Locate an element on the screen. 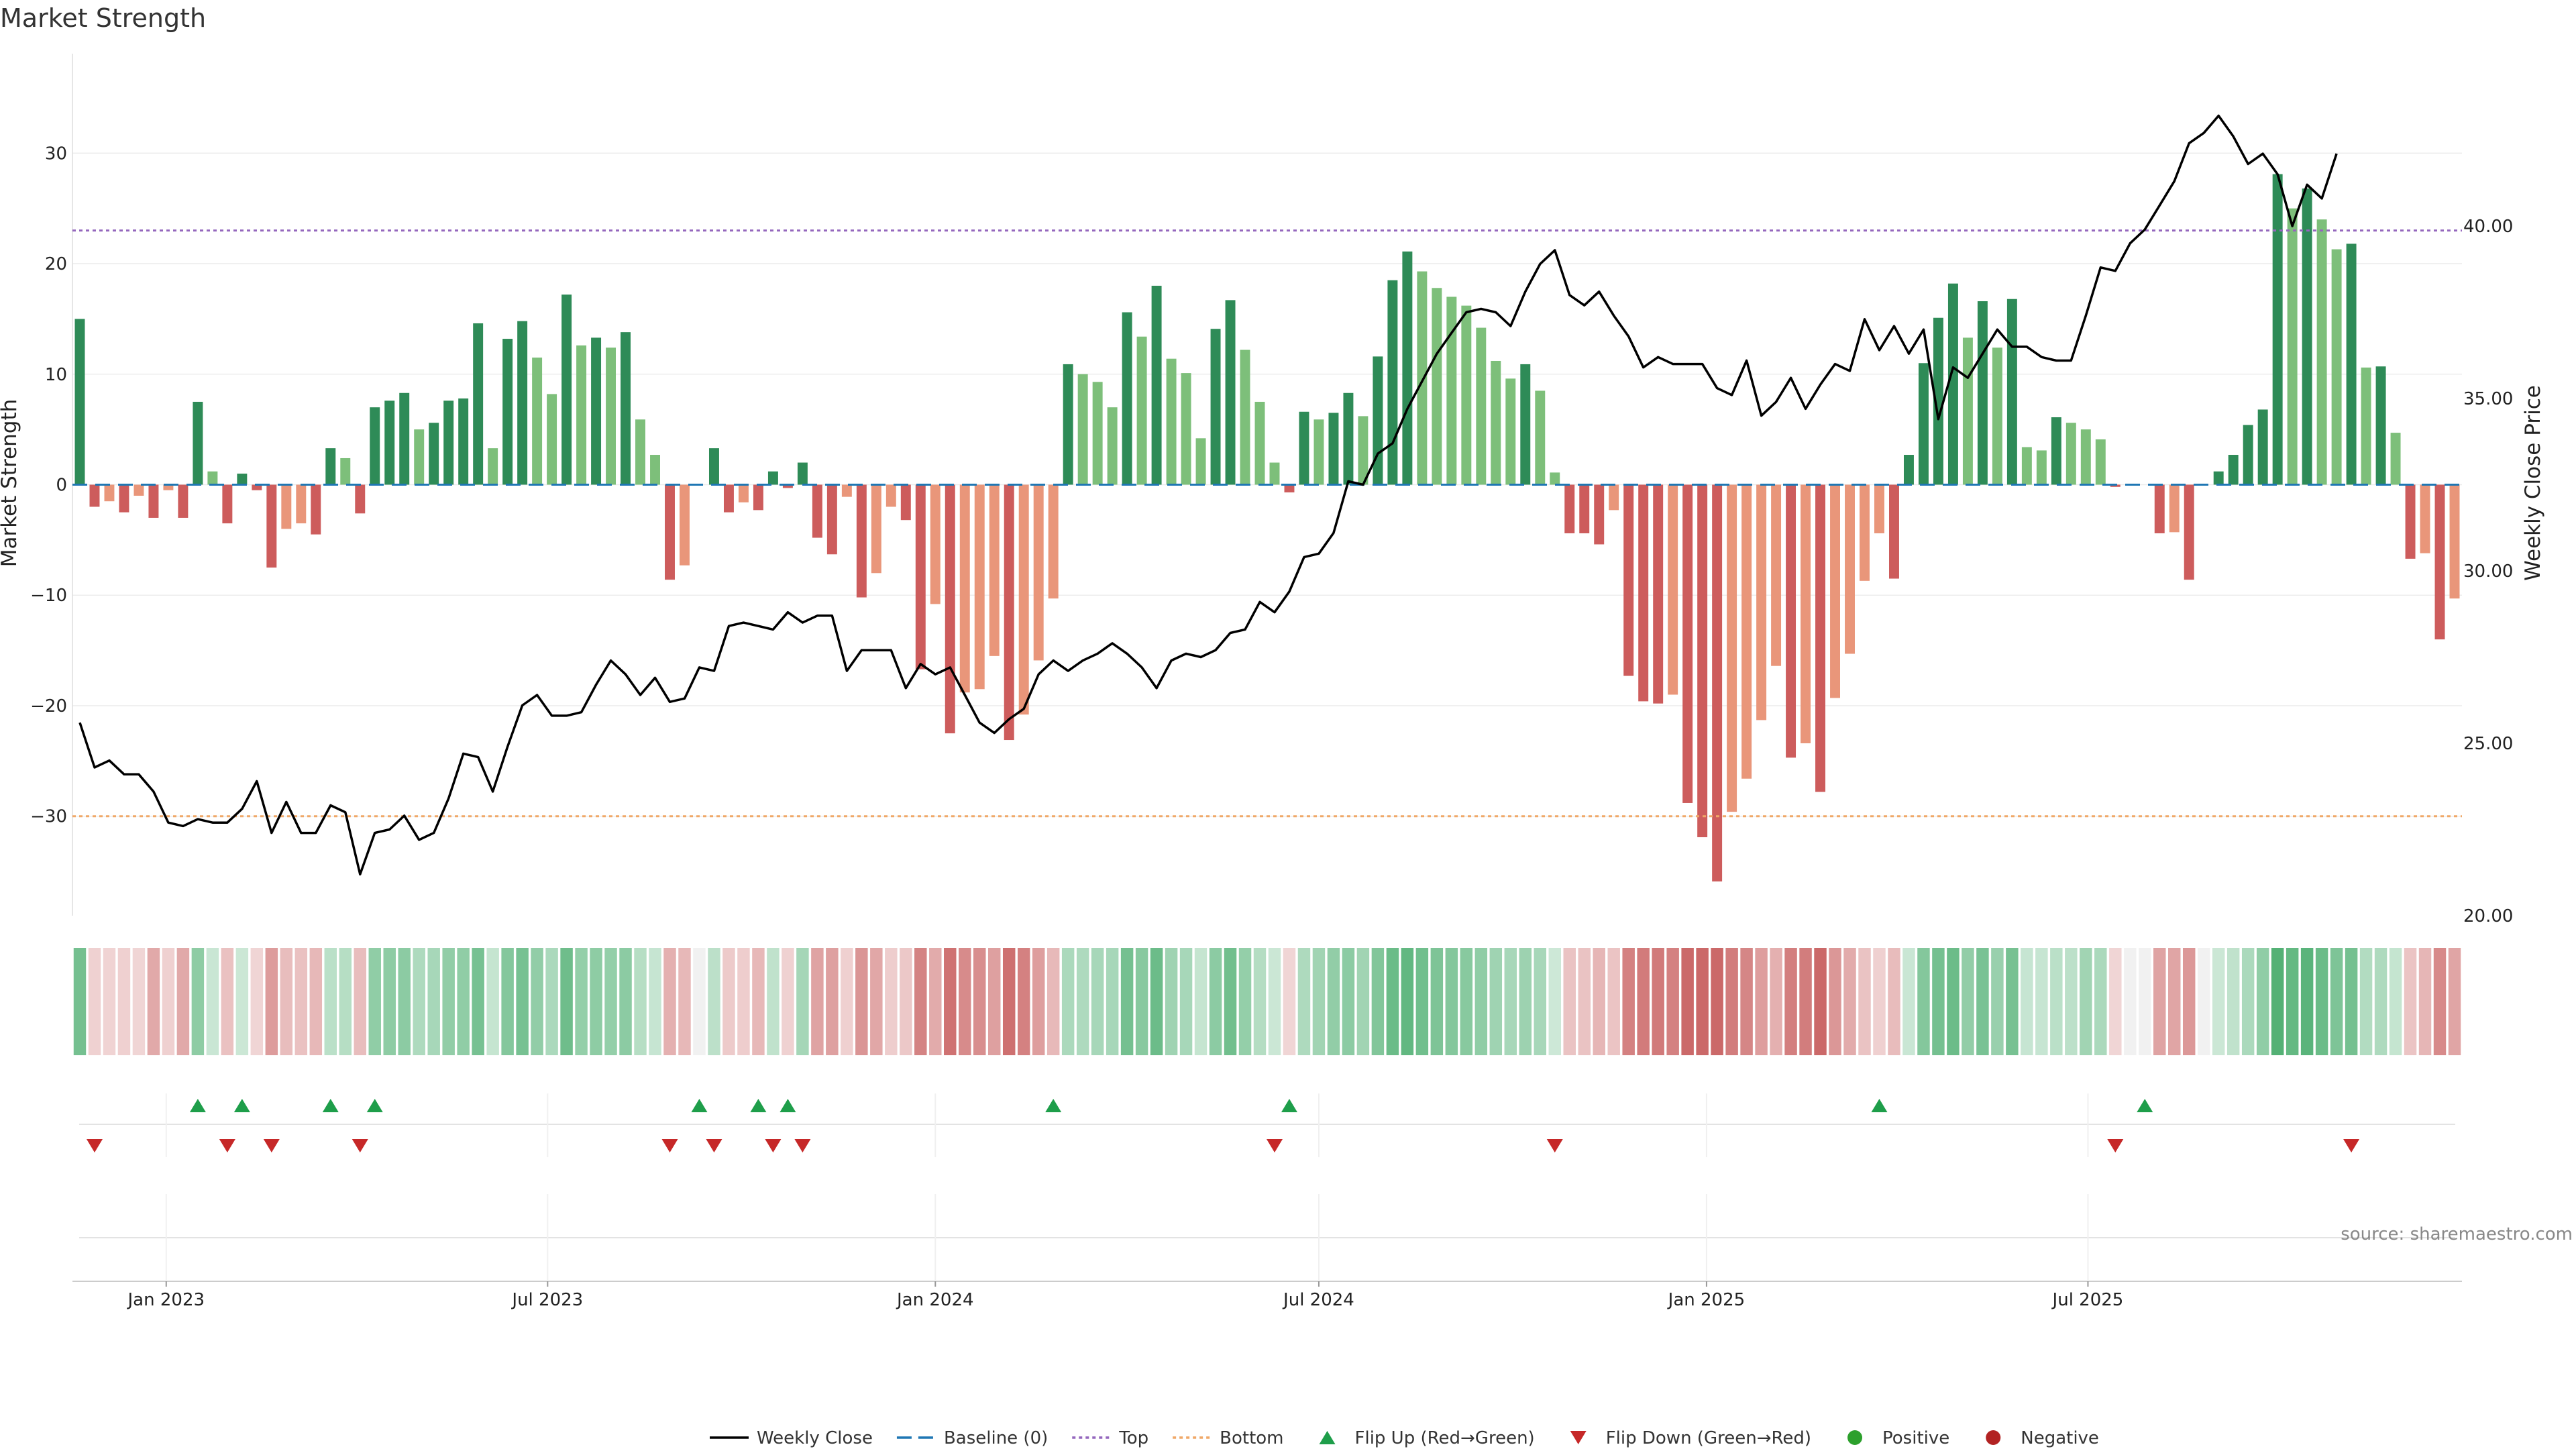 The image size is (2576, 1449). legend-baseline: Baseline (0) is located at coordinates (972, 1438).